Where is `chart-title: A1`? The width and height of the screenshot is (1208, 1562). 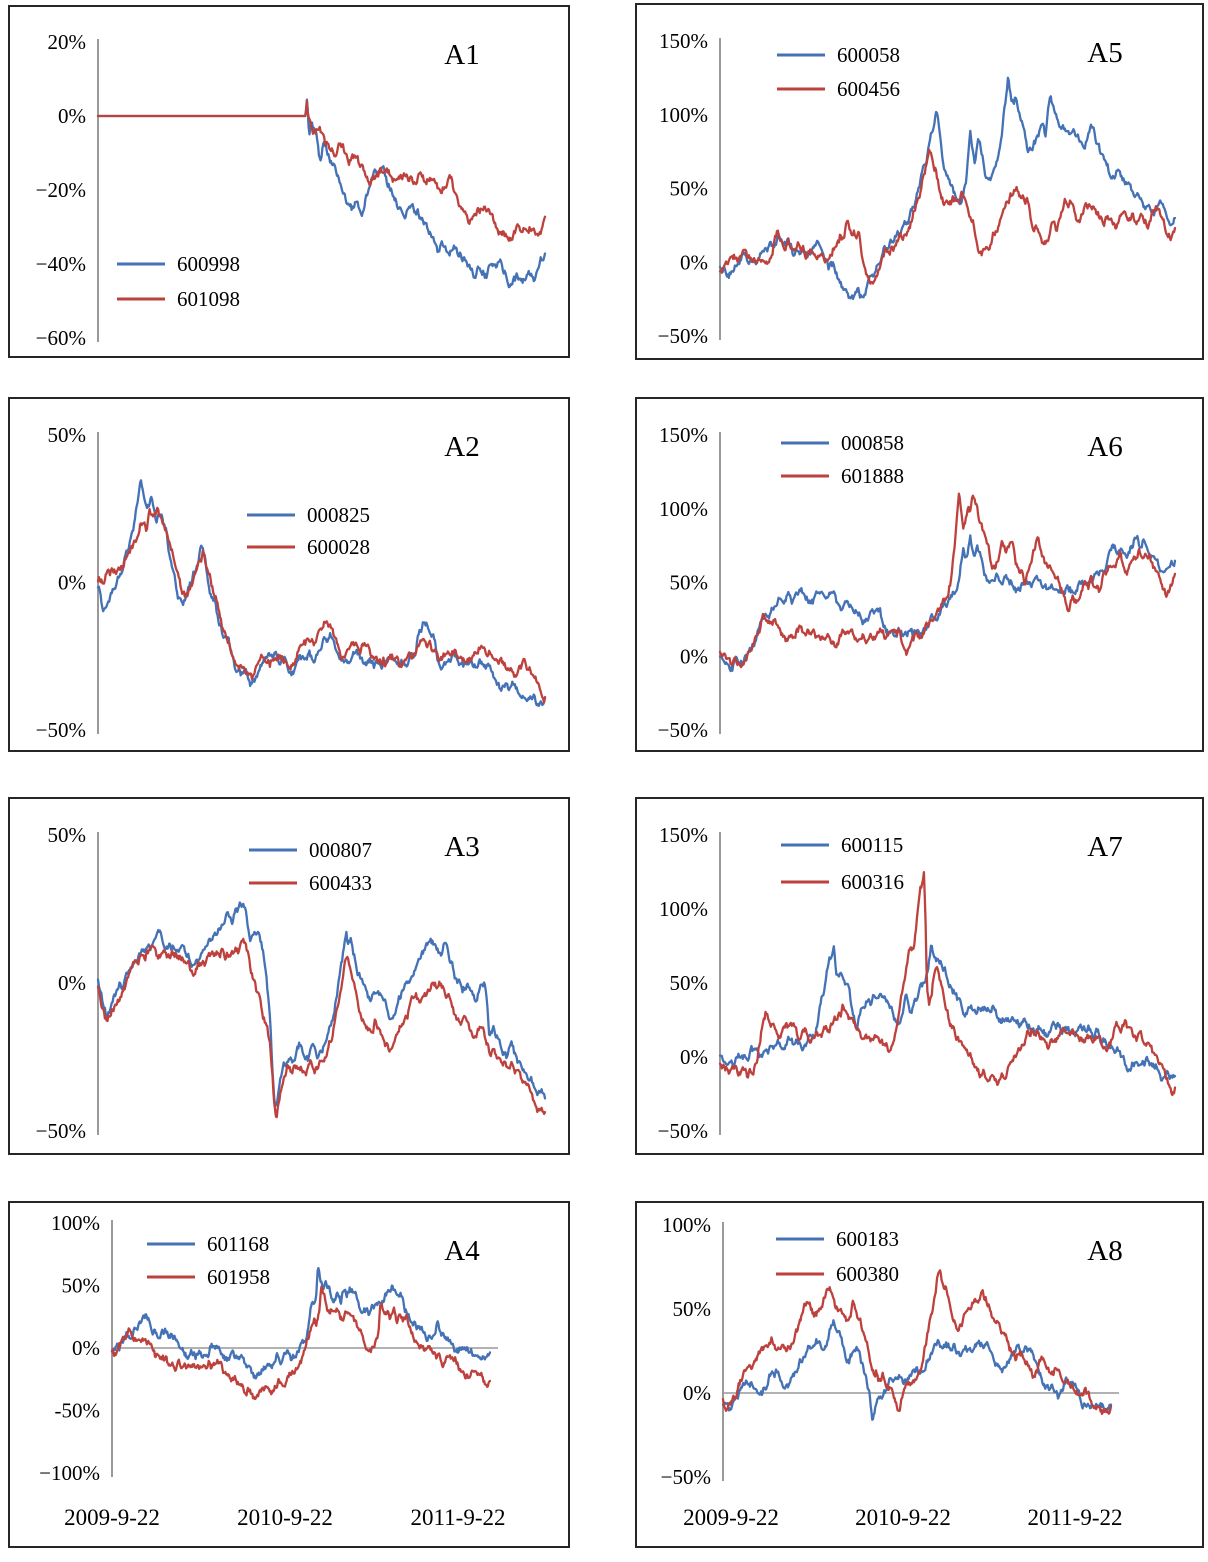
chart-title: A1 is located at coordinates (461, 55).